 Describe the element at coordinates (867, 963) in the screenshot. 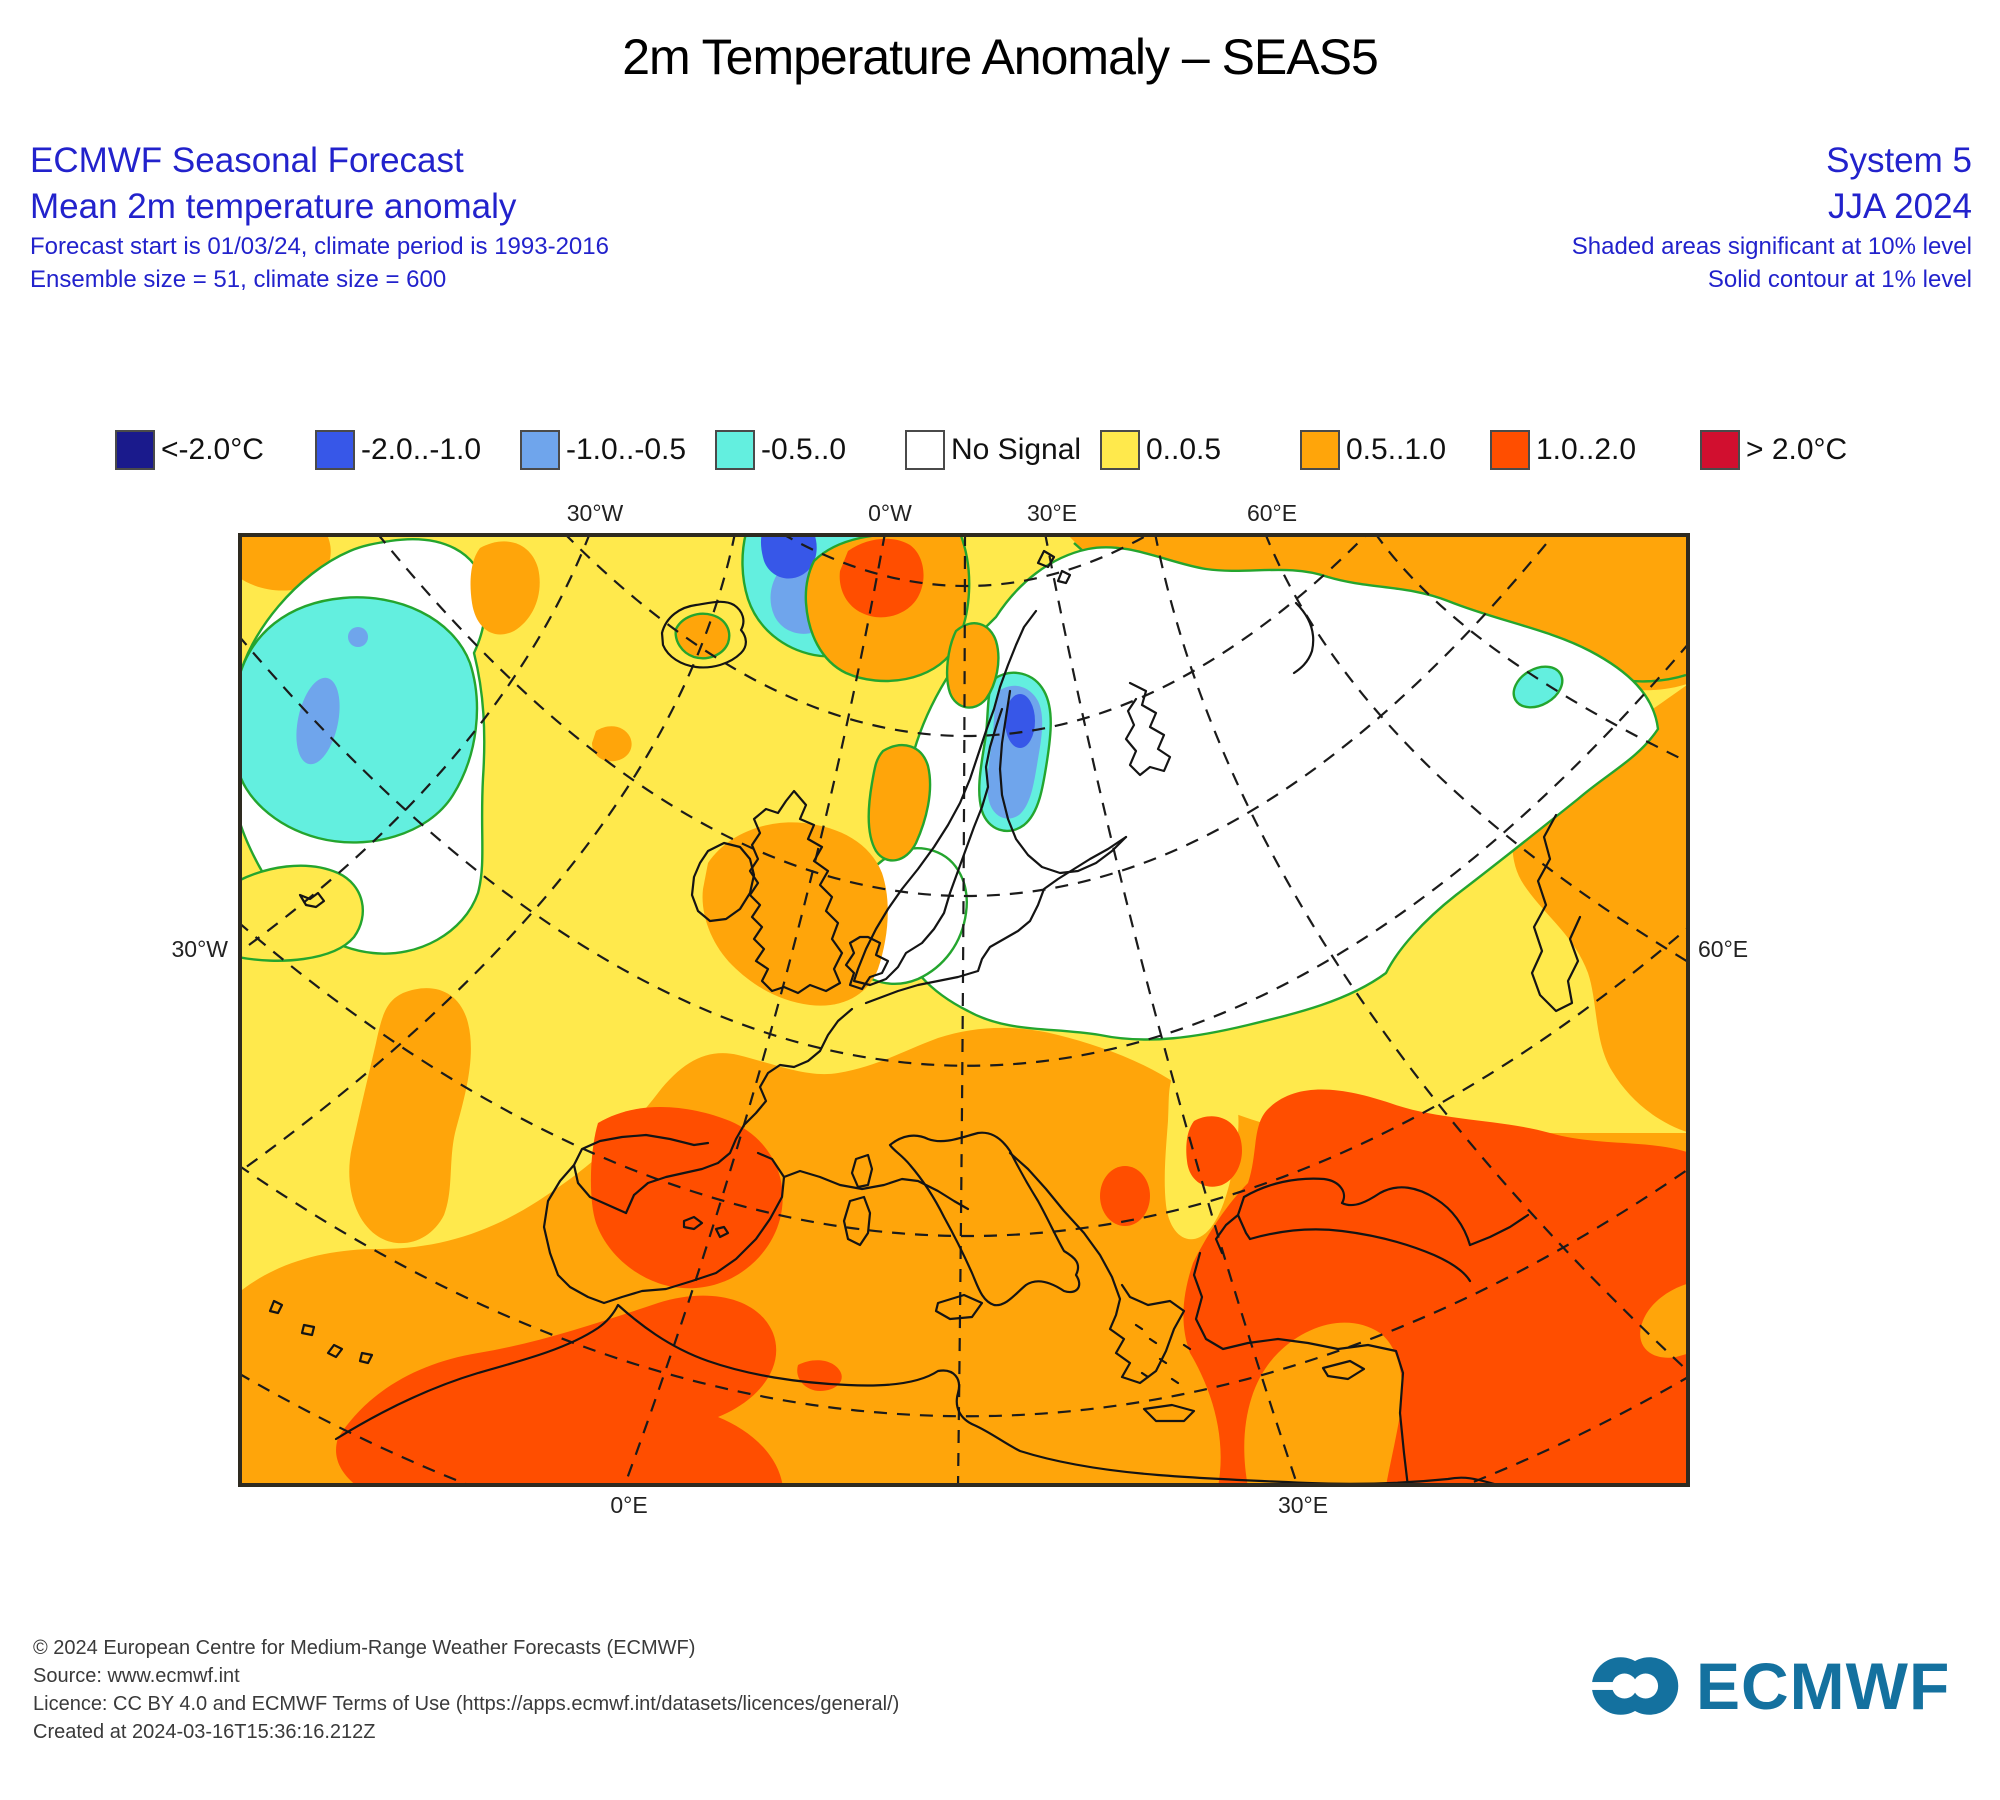

I see `coast-denmark` at that location.